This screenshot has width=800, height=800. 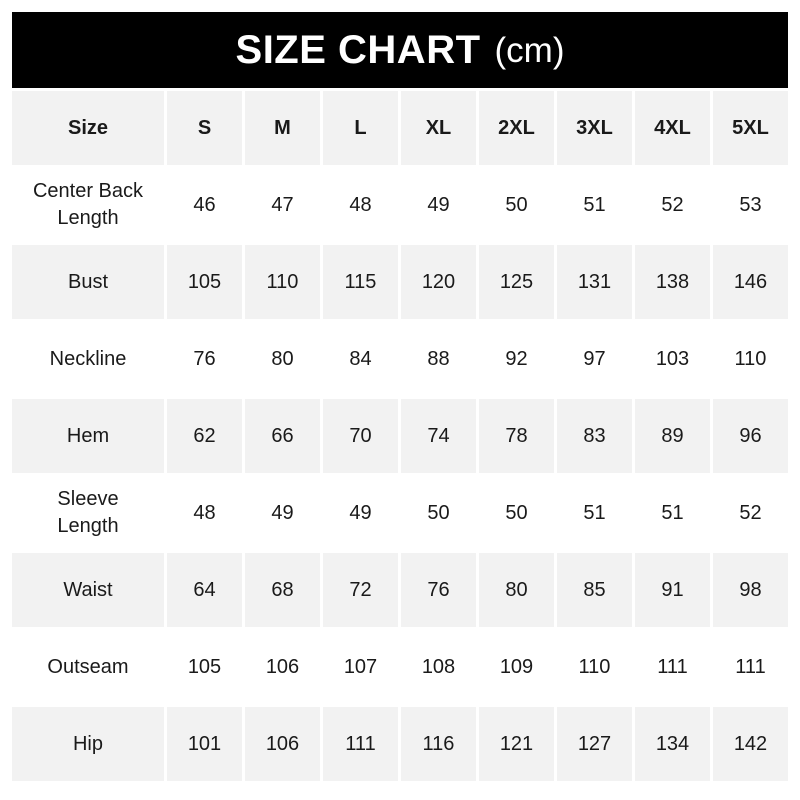 I want to click on size-value: 62, so click(x=204, y=436).